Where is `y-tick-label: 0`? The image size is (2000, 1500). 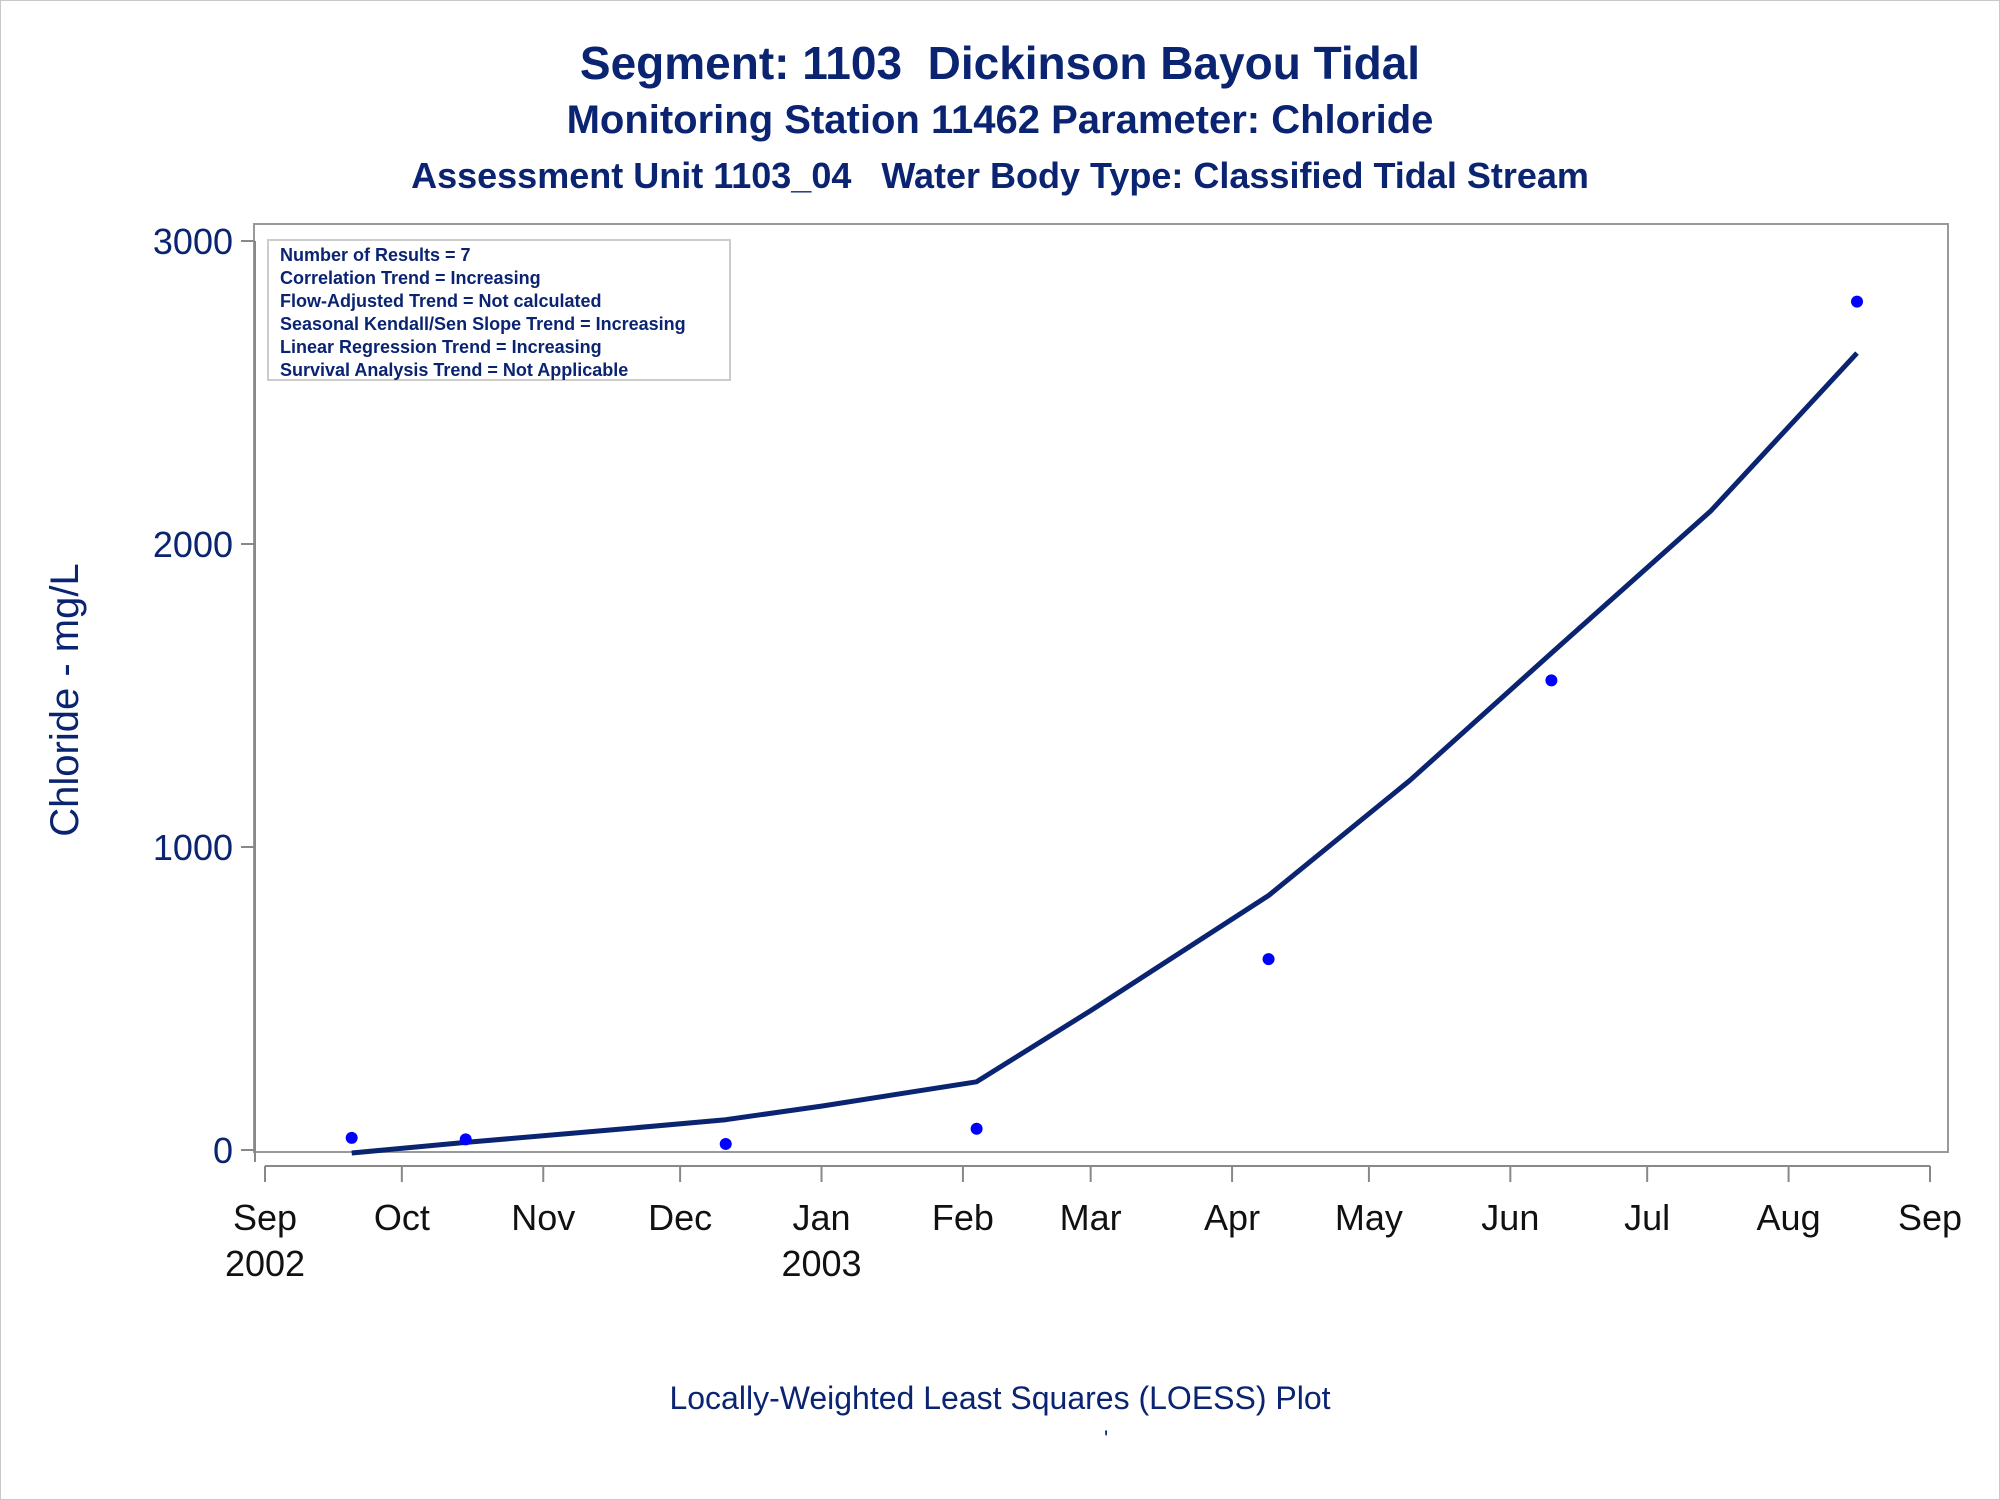
y-tick-label: 0 is located at coordinates (223, 1150).